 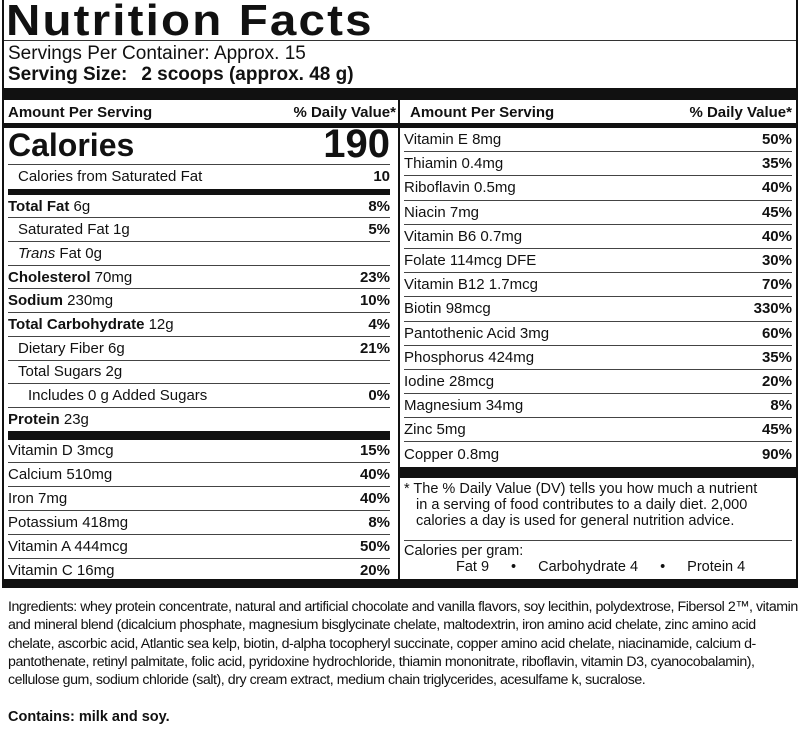 I want to click on vitamin-dv: 70%, so click(x=776, y=285).